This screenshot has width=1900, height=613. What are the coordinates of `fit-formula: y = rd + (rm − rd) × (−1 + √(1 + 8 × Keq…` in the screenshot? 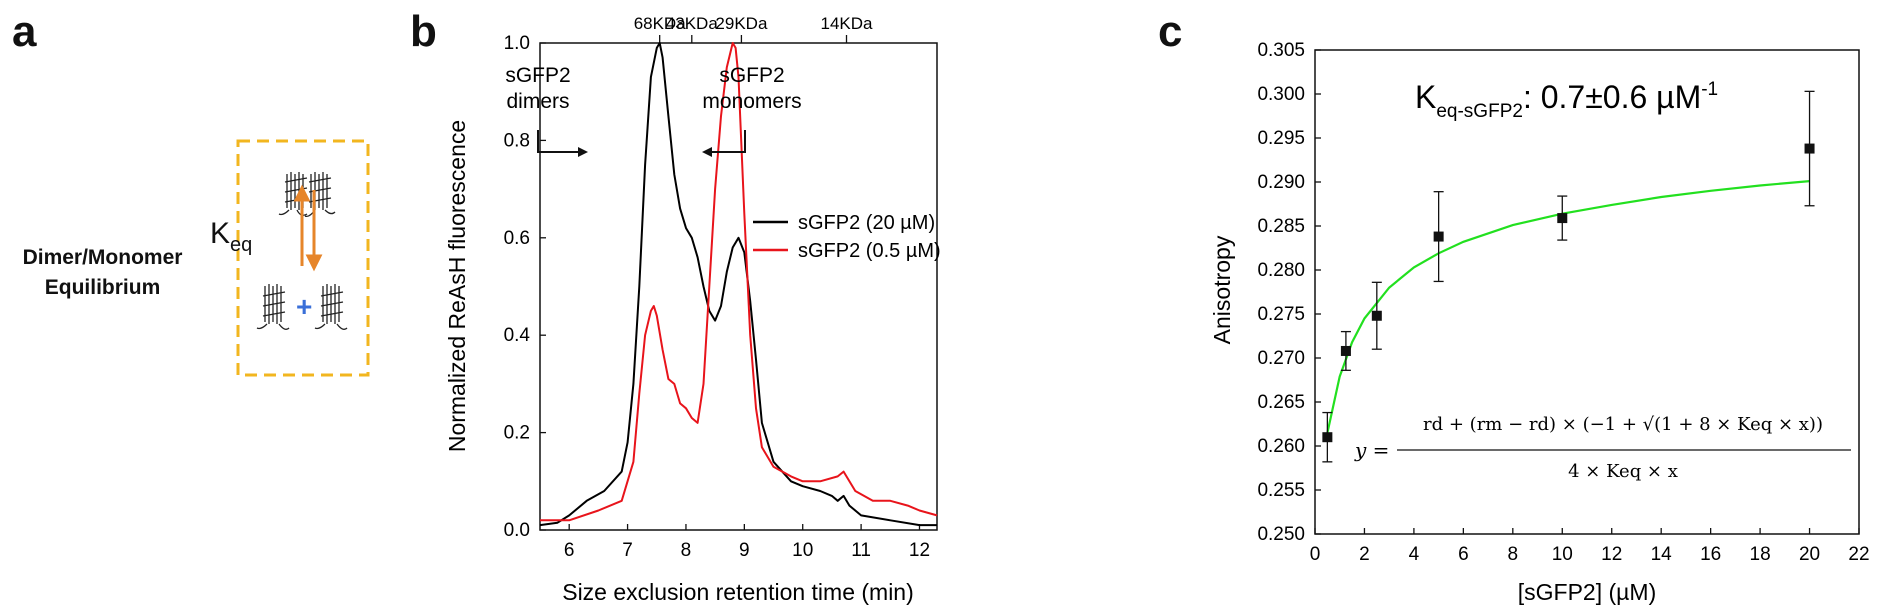 It's located at (1602, 448).